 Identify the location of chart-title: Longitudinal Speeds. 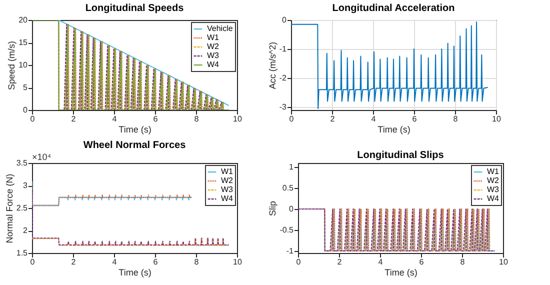
(134, 8).